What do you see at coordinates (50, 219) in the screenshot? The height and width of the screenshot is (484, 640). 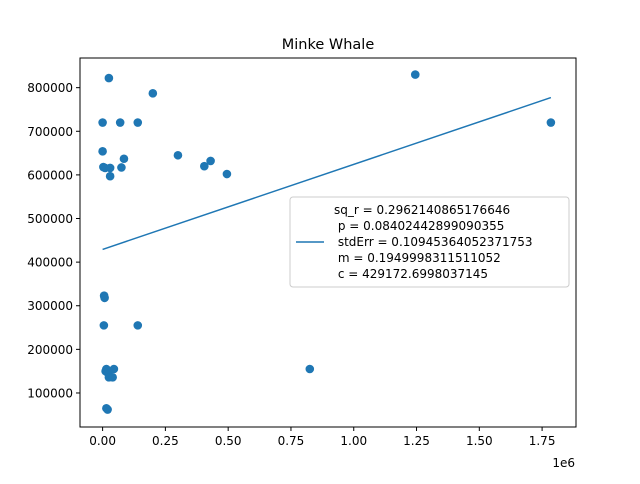 I see `y-tick-label: 500000` at bounding box center [50, 219].